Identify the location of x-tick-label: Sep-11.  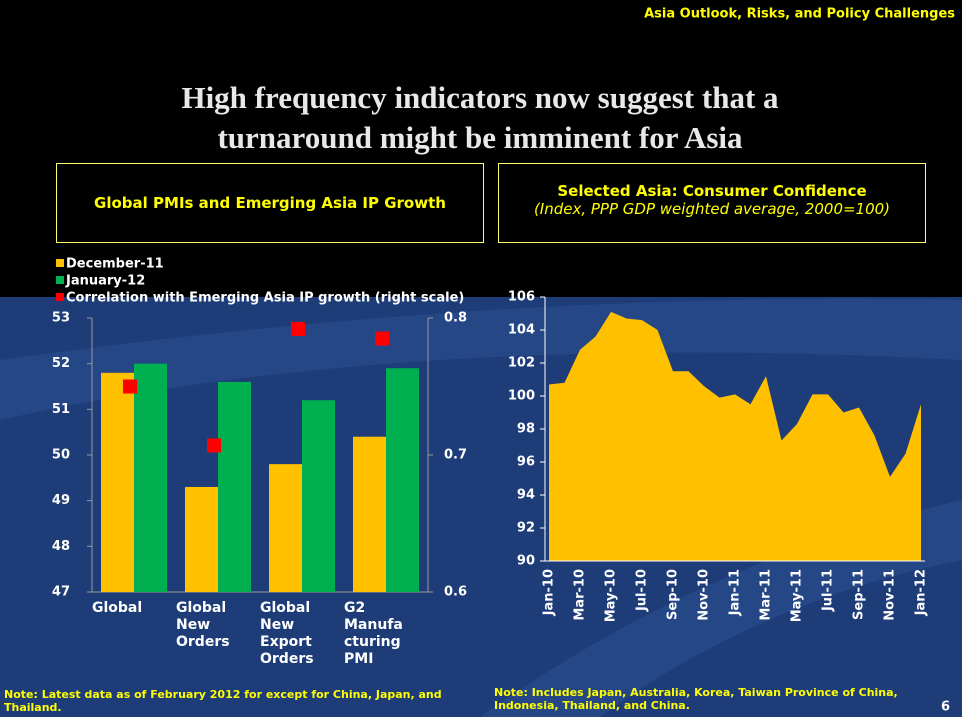
(859, 594).